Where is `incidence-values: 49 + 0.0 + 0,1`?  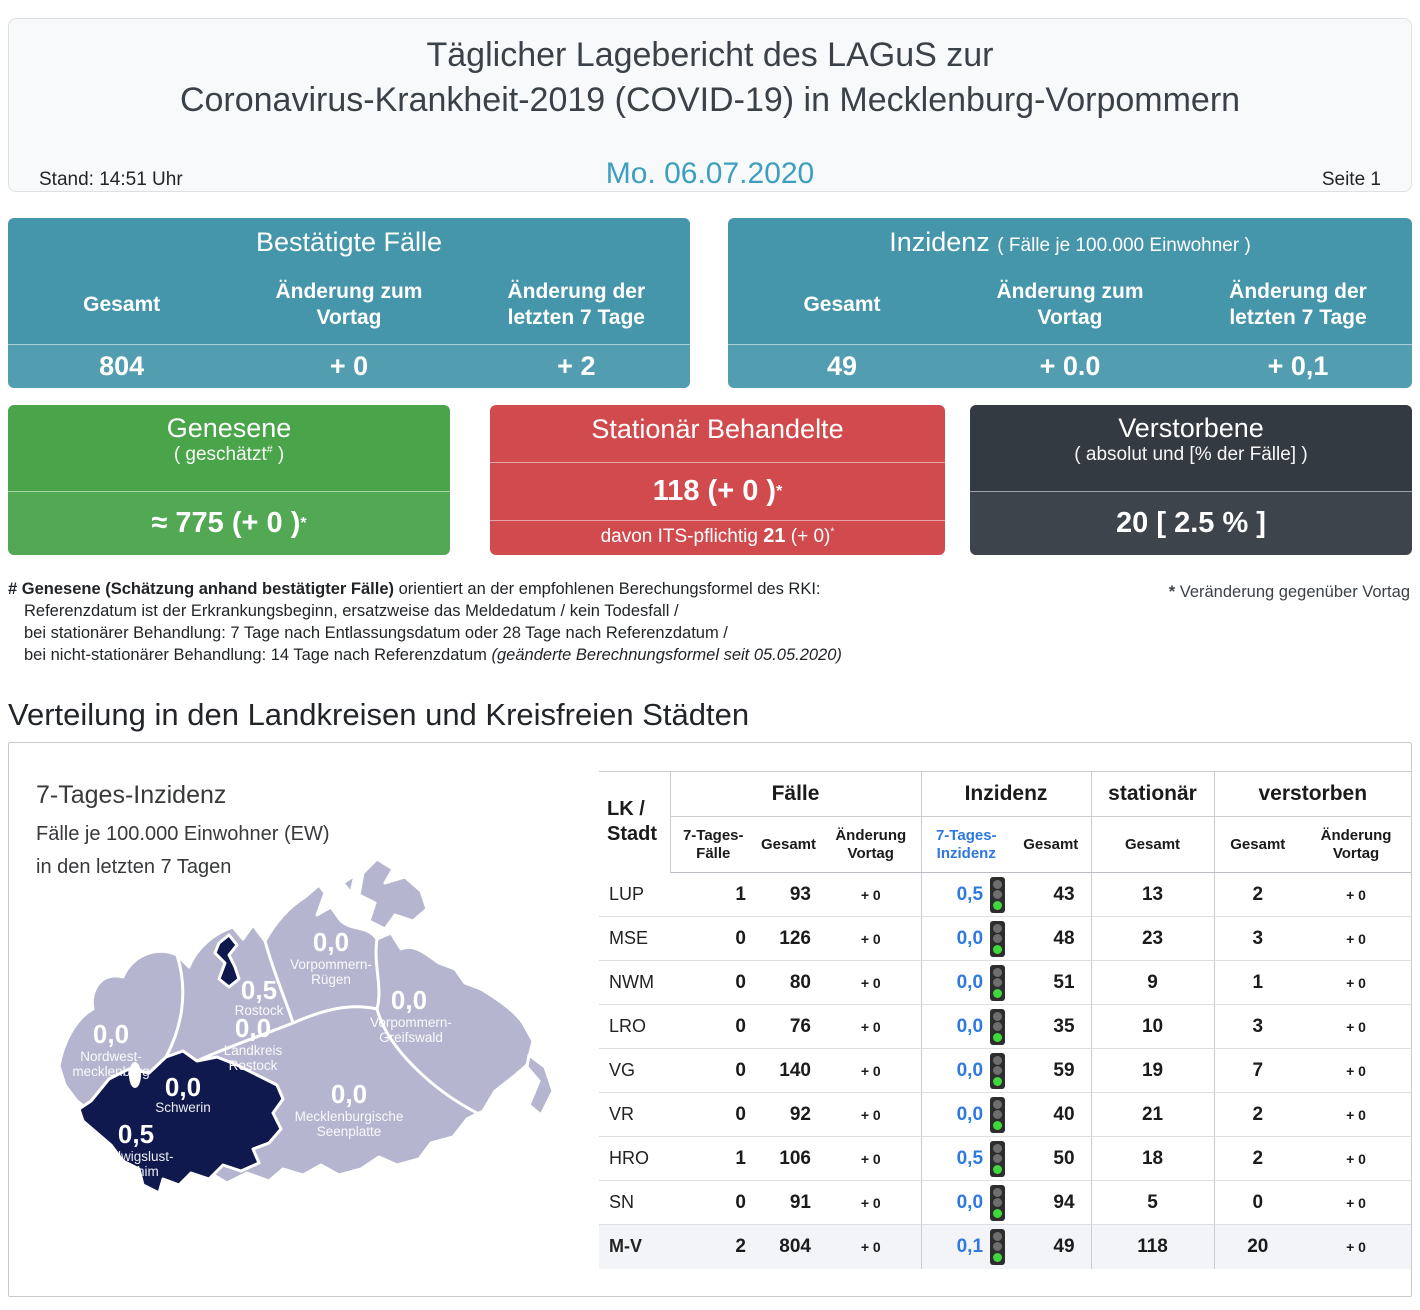 incidence-values: 49 + 0.0 + 0,1 is located at coordinates (1070, 366).